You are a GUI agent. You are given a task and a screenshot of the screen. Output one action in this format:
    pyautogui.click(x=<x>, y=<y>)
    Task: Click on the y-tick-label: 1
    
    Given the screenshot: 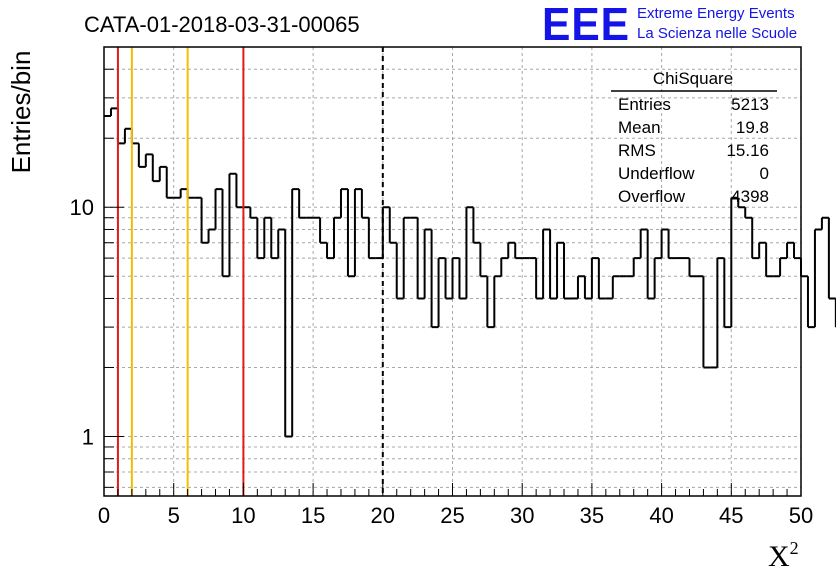 What is the action you would take?
    pyautogui.click(x=88, y=436)
    